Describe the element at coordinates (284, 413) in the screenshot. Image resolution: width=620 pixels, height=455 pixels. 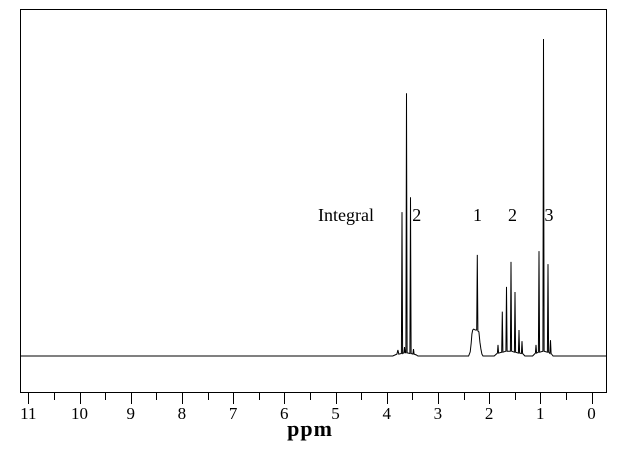
I see `x-tick-label: 6` at that location.